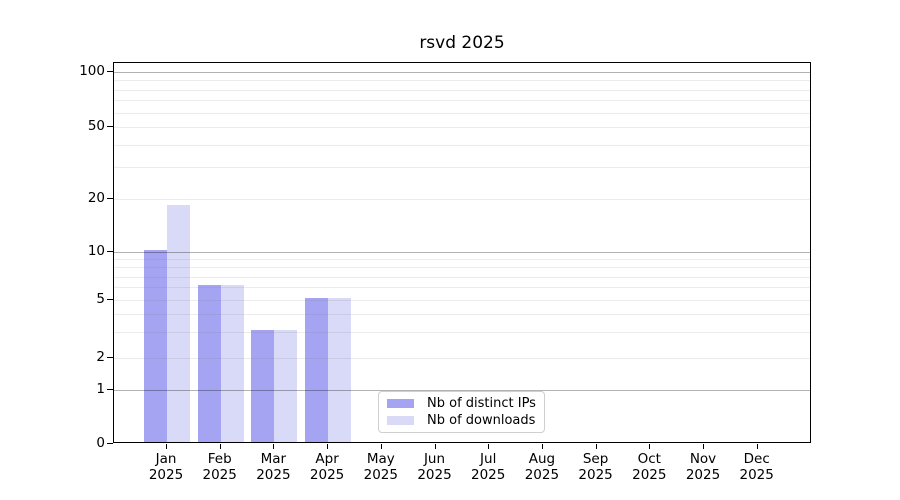 This screenshot has width=900, height=500. I want to click on x-tick-month: Jul, so click(488, 459).